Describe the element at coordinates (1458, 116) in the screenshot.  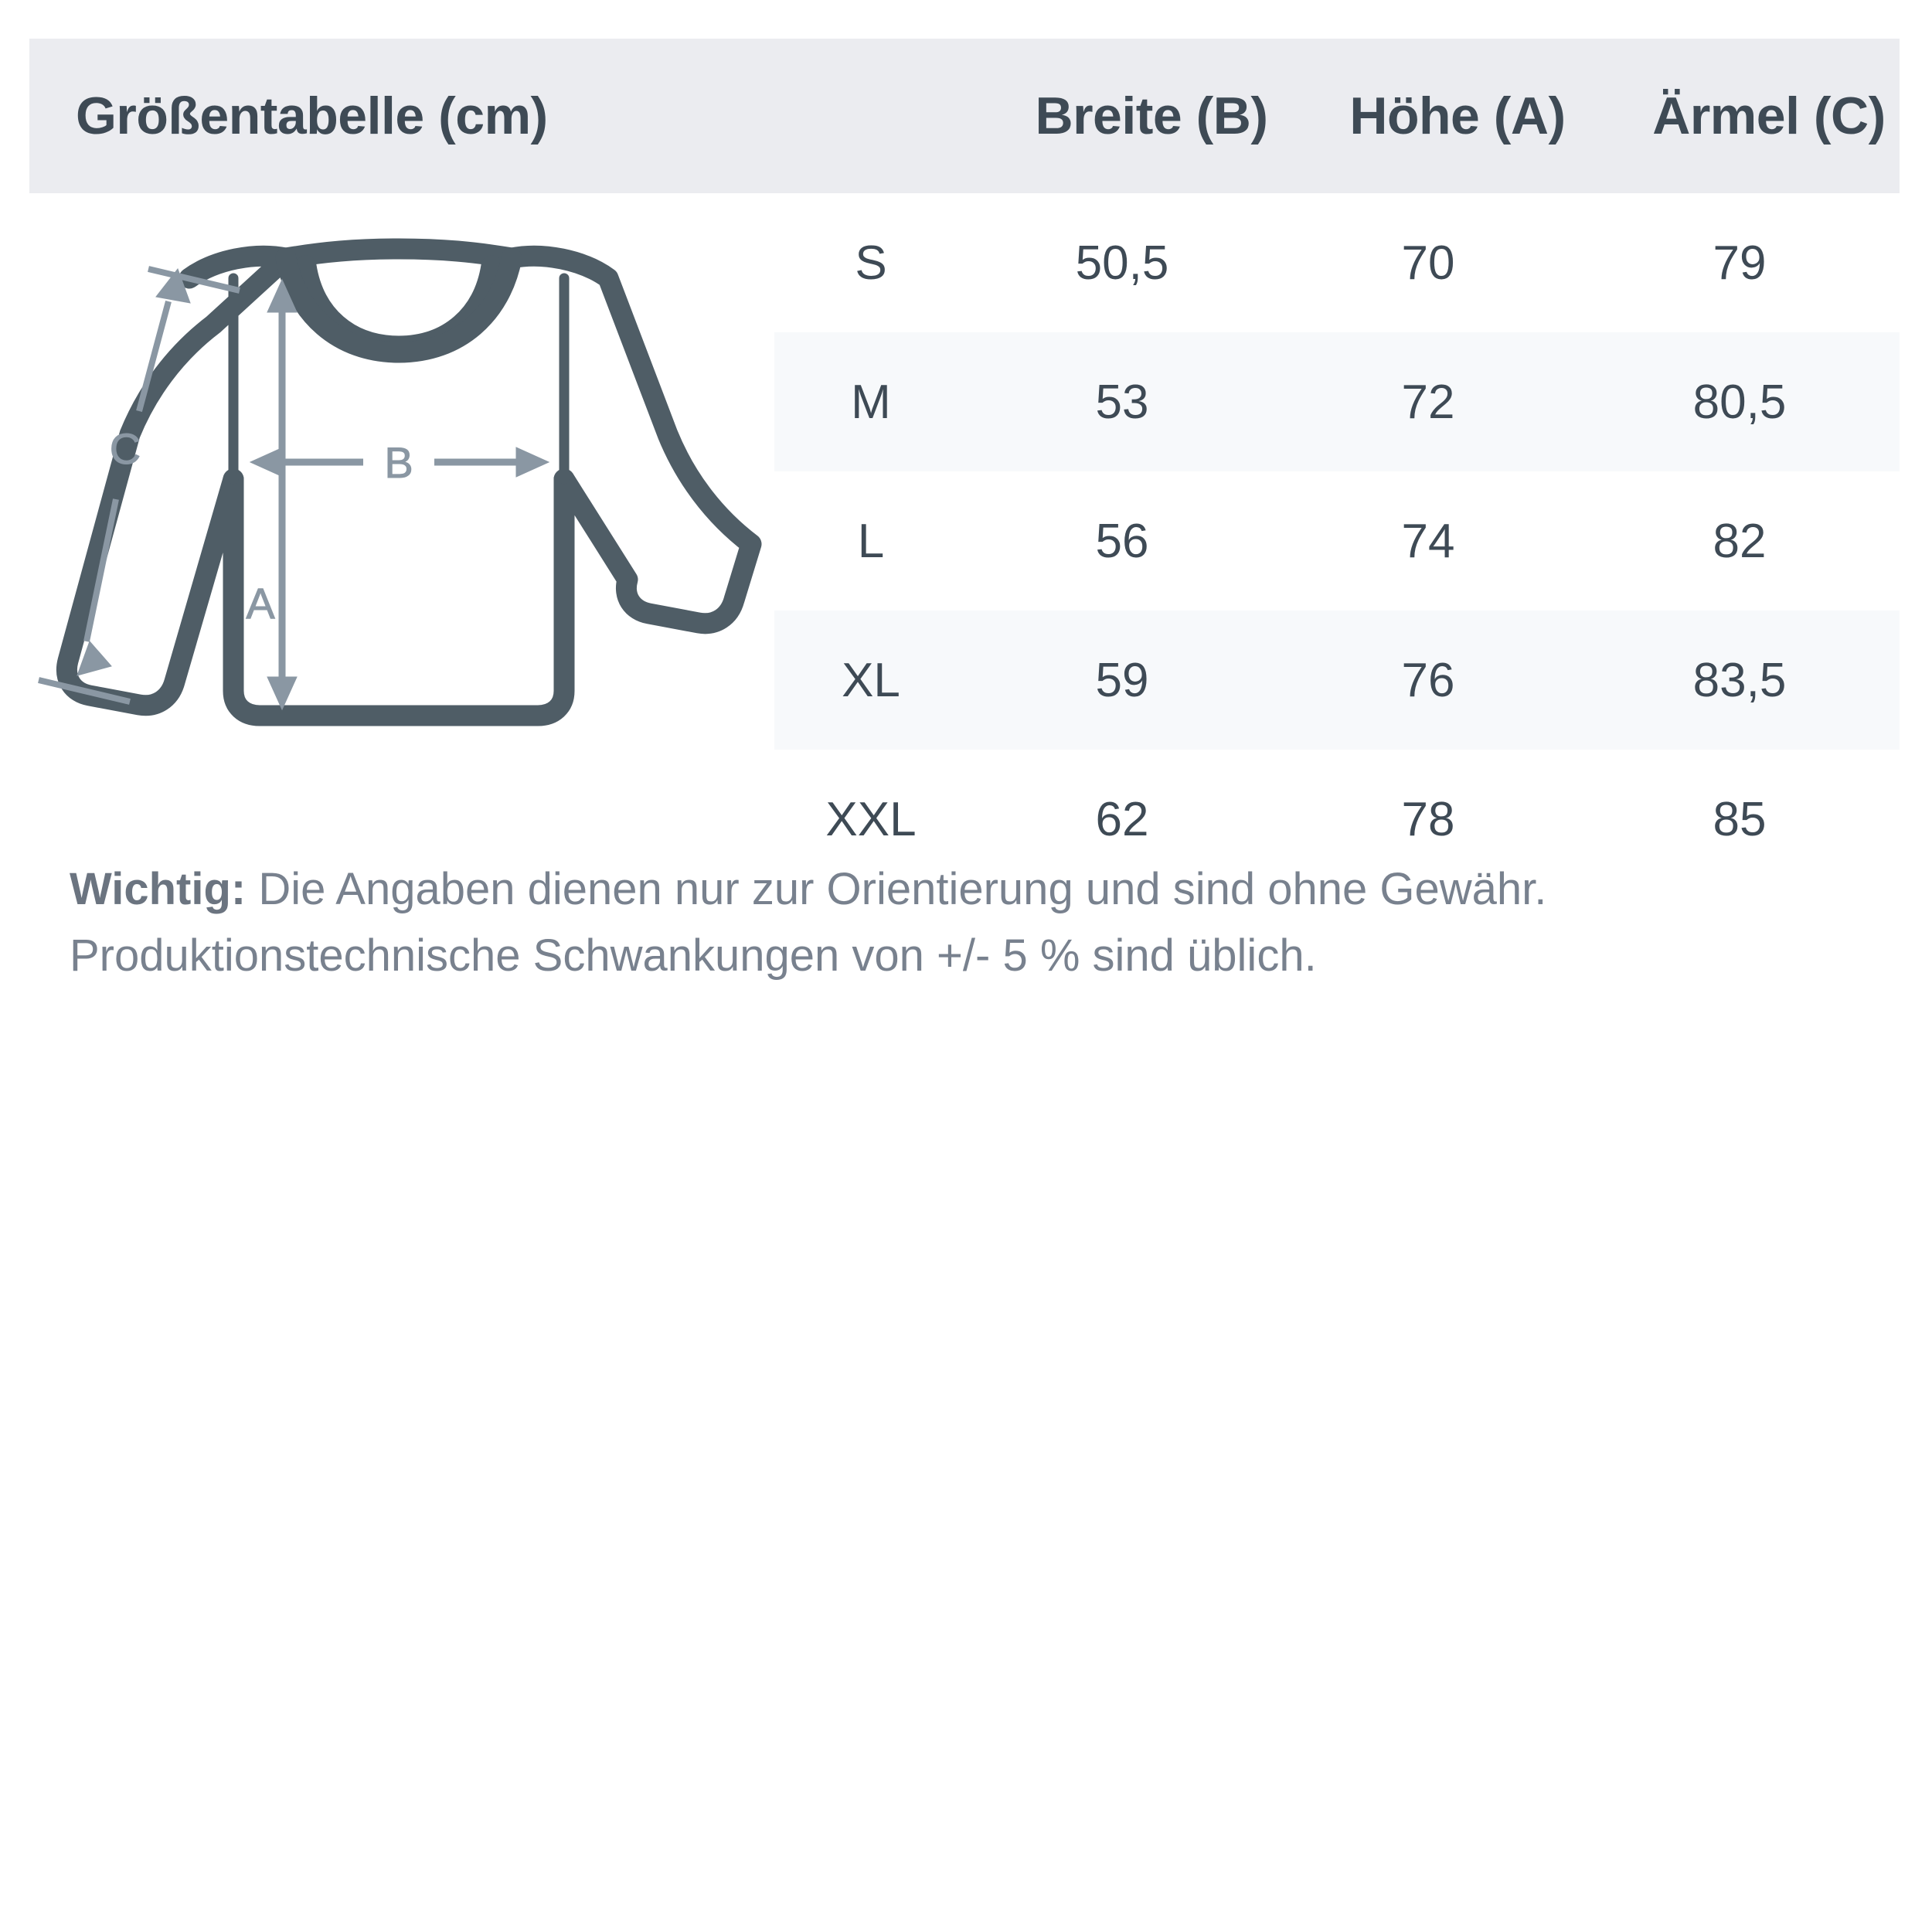
I see `column-header-hoehe: Höhe (A)` at that location.